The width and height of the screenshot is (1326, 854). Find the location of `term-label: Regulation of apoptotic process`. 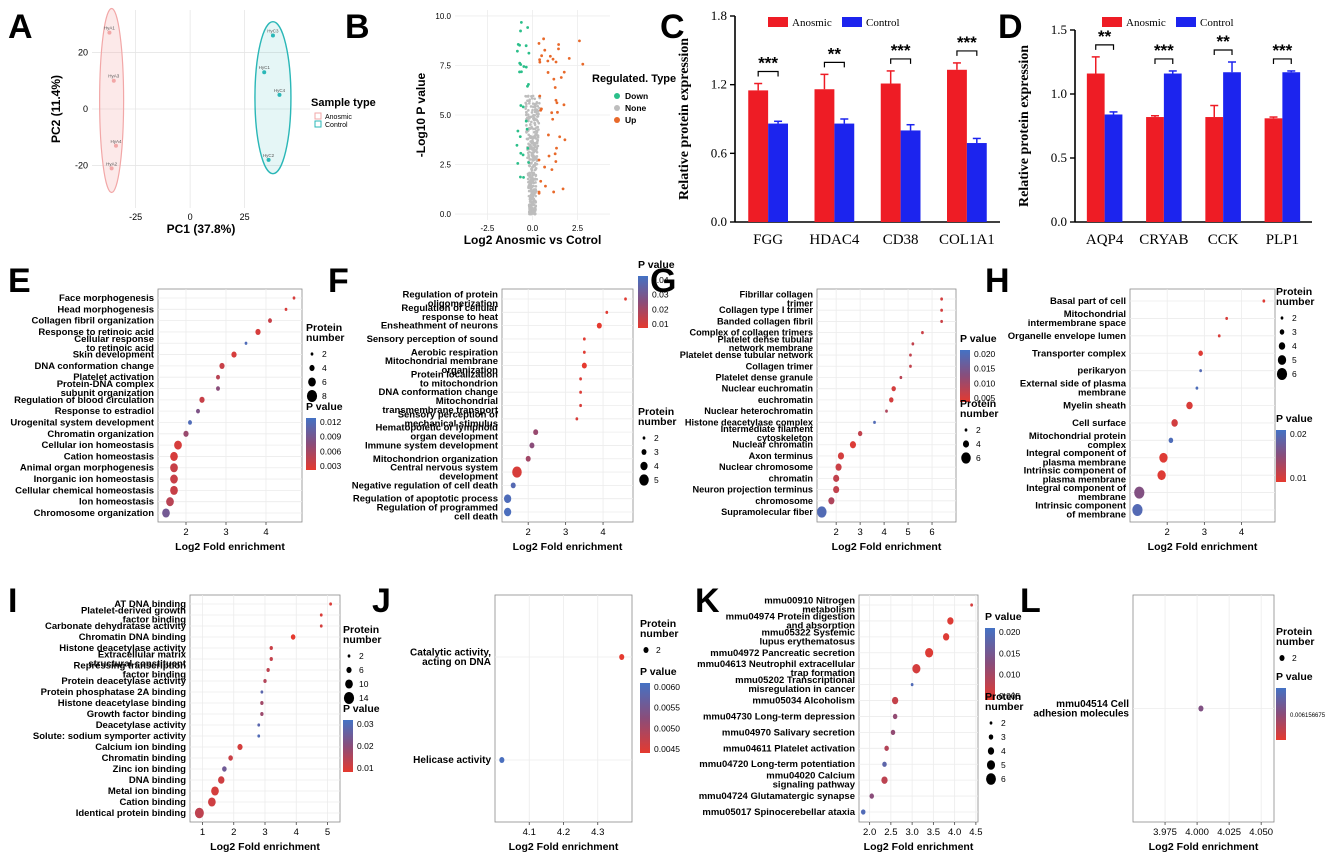

term-label: Regulation of apoptotic process is located at coordinates (425, 499).